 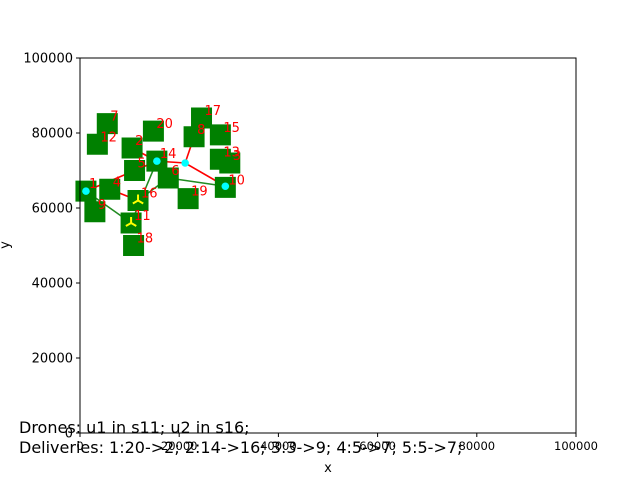 I want to click on y-axis-ticks: 0 20000 40000 60000 80000 100000, so click(x=51, y=247).